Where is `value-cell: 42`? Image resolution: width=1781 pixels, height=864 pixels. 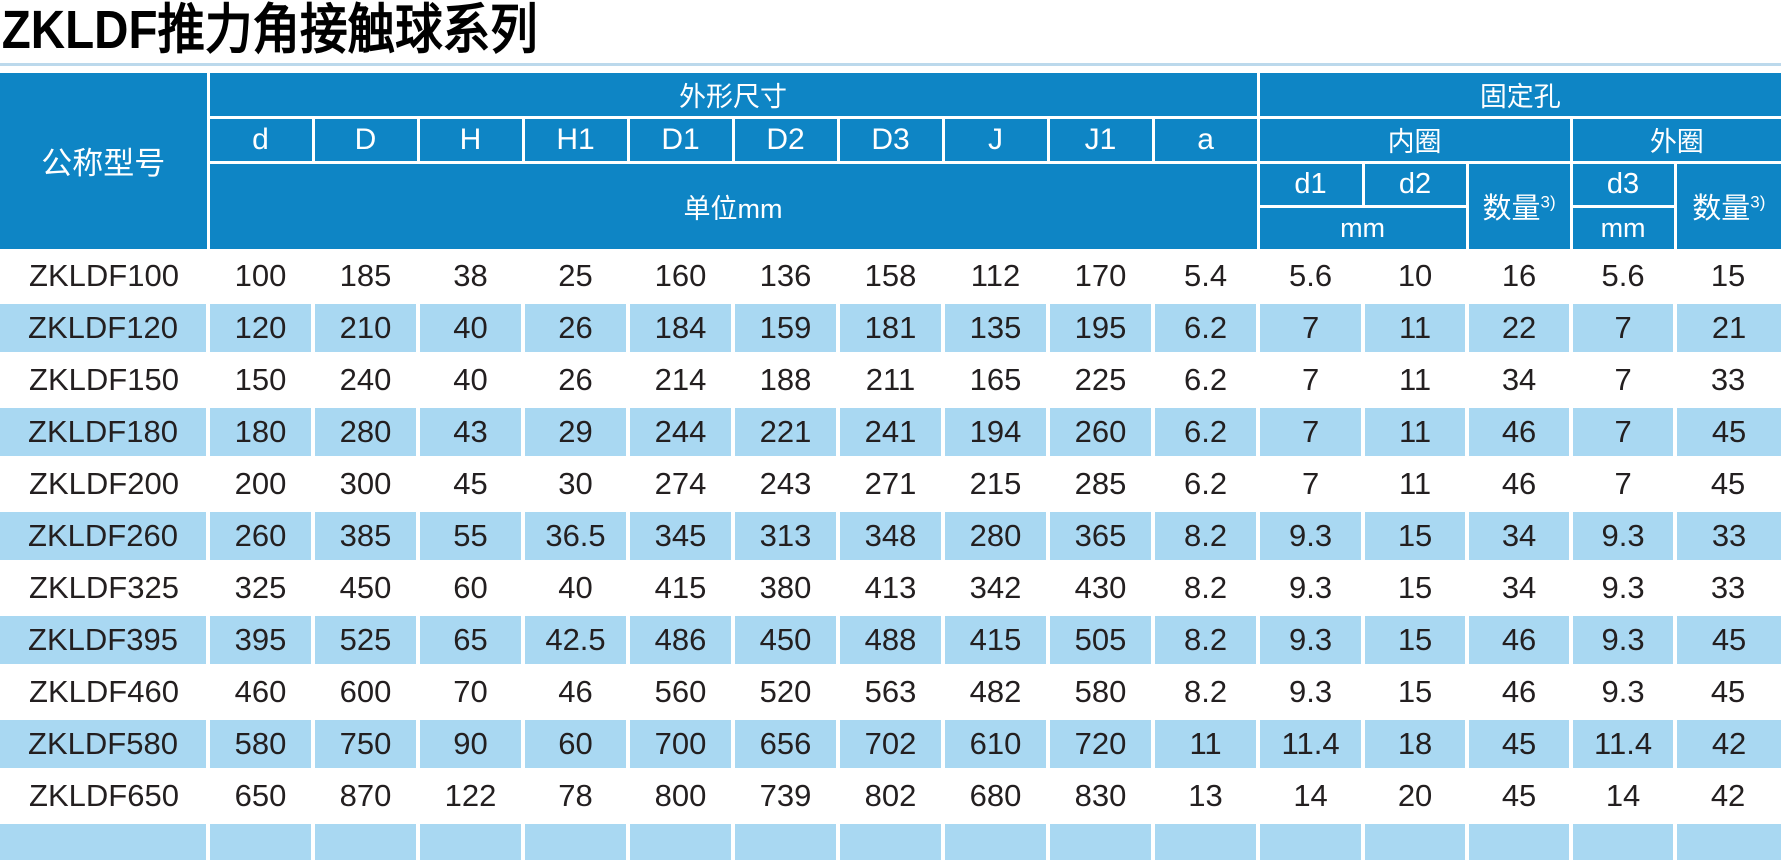
value-cell: 42 is located at coordinates (1727, 744).